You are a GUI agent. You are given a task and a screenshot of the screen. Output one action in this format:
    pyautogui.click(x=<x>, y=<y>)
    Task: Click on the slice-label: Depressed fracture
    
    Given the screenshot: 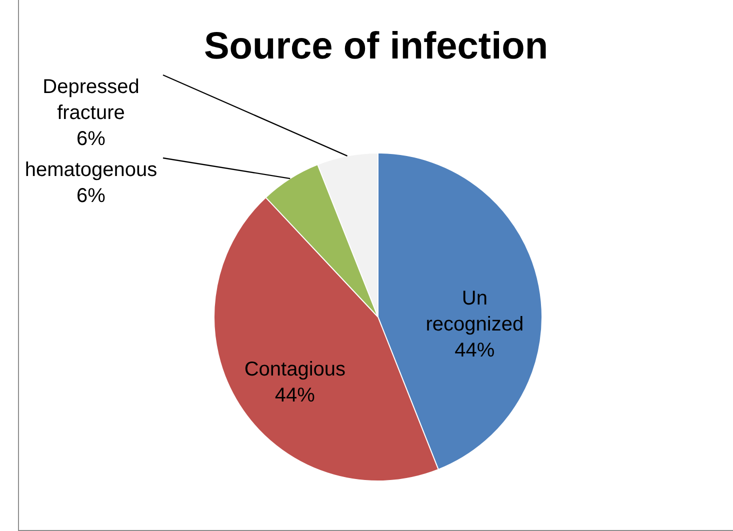 What is the action you would take?
    pyautogui.click(x=91, y=100)
    